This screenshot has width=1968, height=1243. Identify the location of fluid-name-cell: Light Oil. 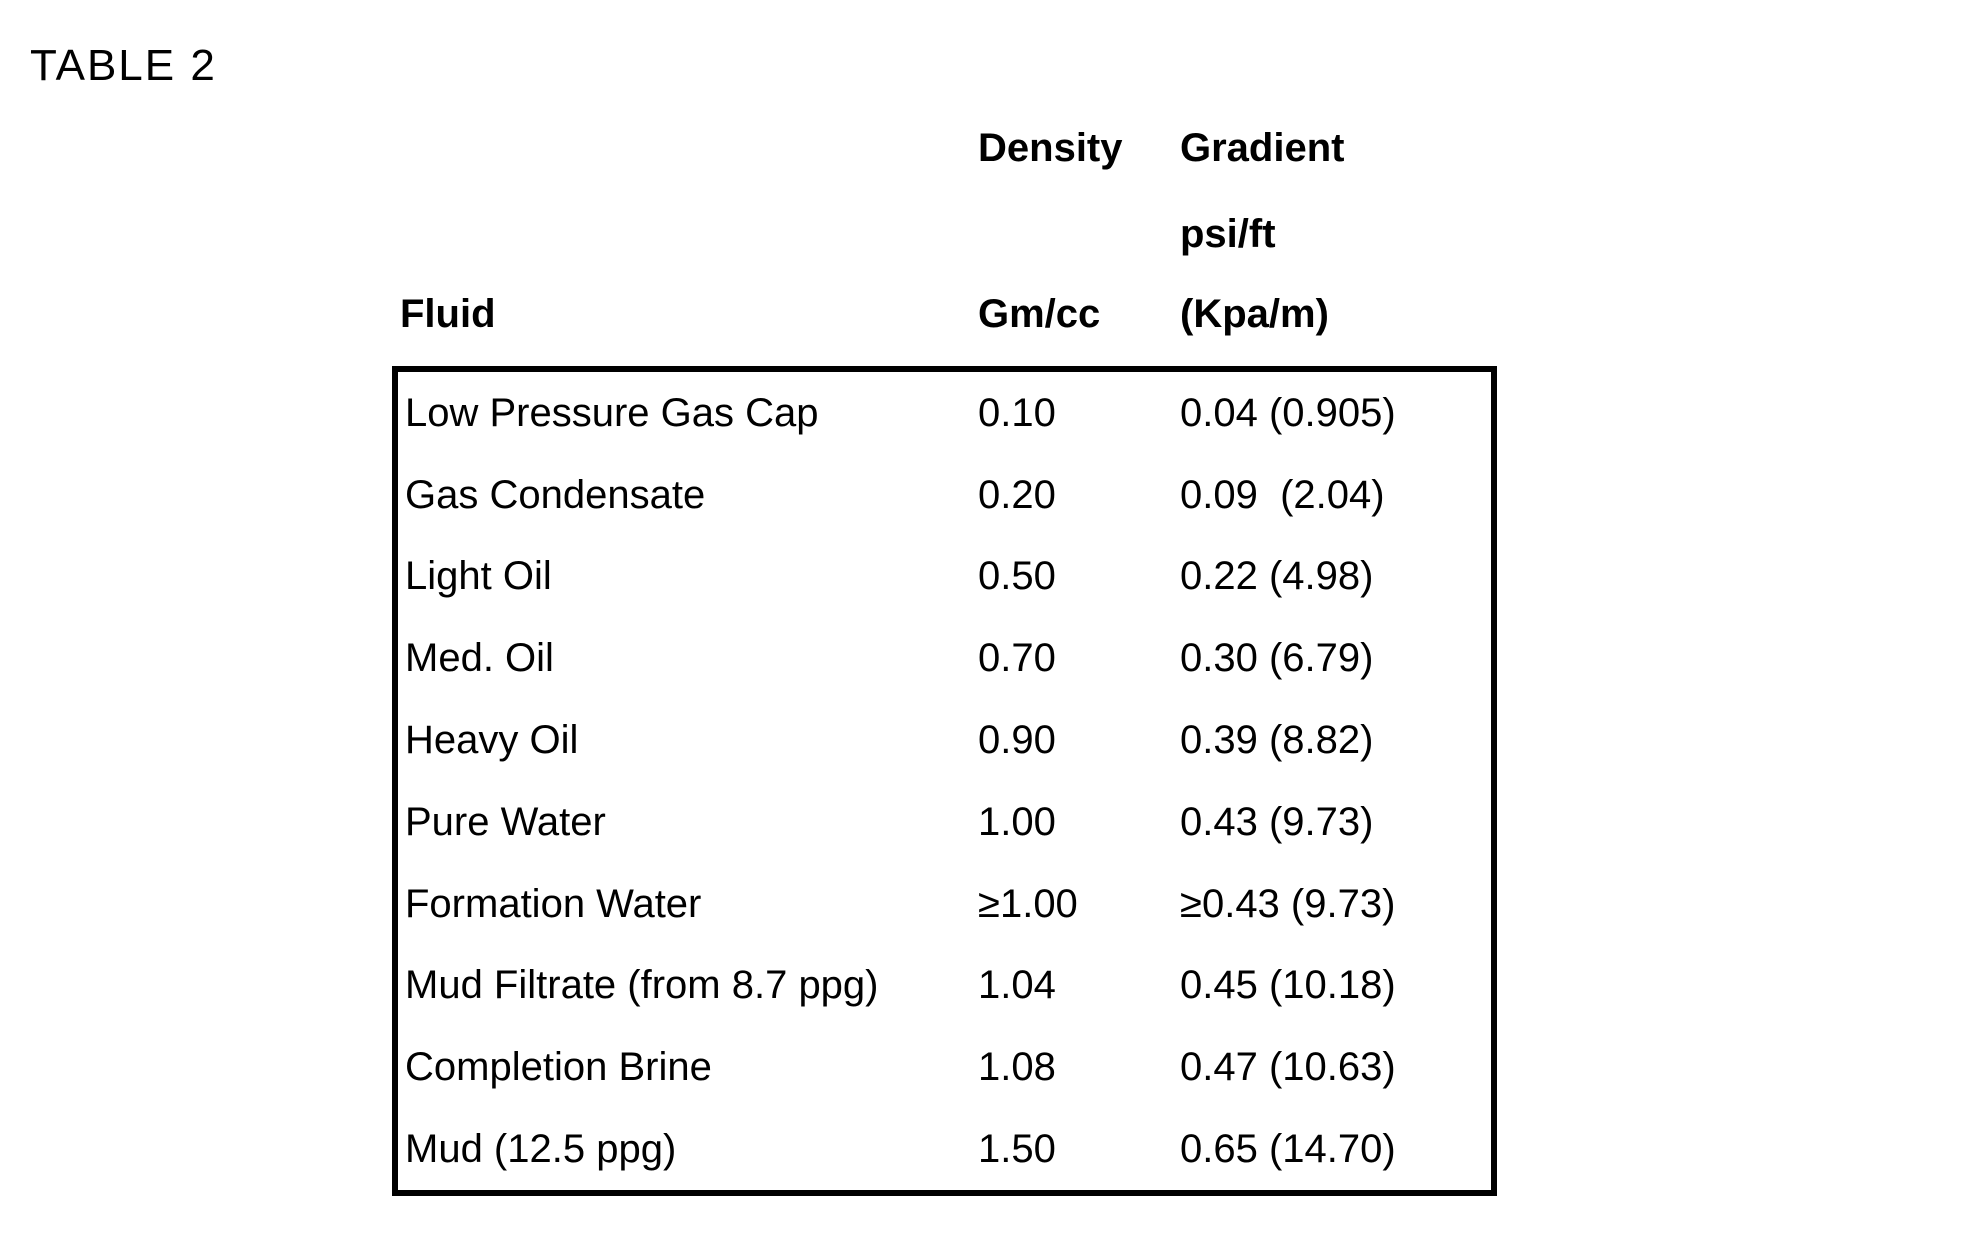
(478, 576).